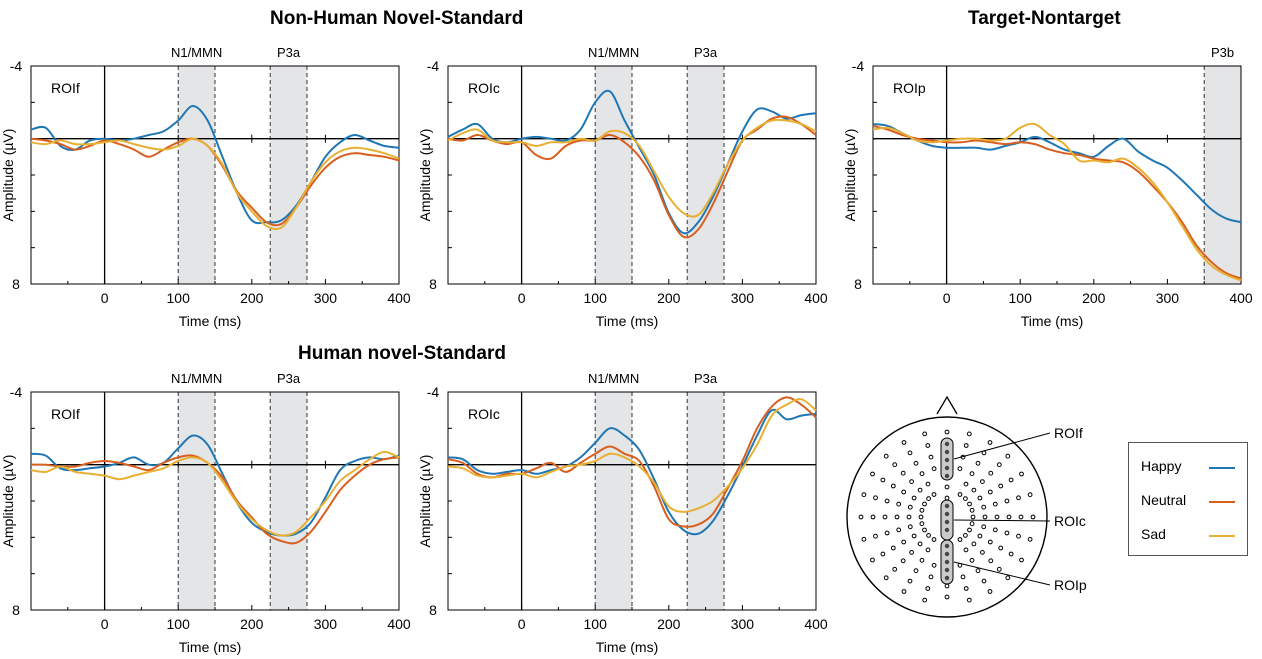 The height and width of the screenshot is (659, 1262). Describe the element at coordinates (1094, 298) in the screenshot. I see `x-tick-label: 200` at that location.